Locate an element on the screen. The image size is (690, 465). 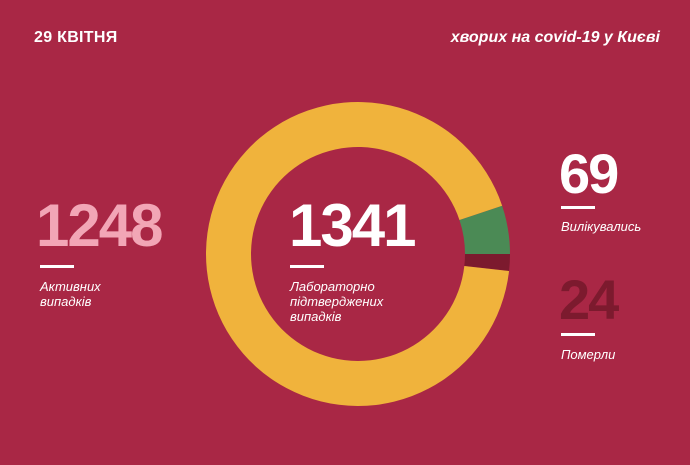
donut-slice-recovered is located at coordinates (484, 229).